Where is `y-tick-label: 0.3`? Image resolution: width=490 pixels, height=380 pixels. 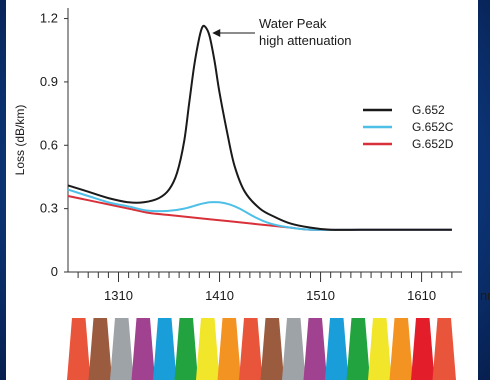 y-tick-label: 0.3 is located at coordinates (49, 208).